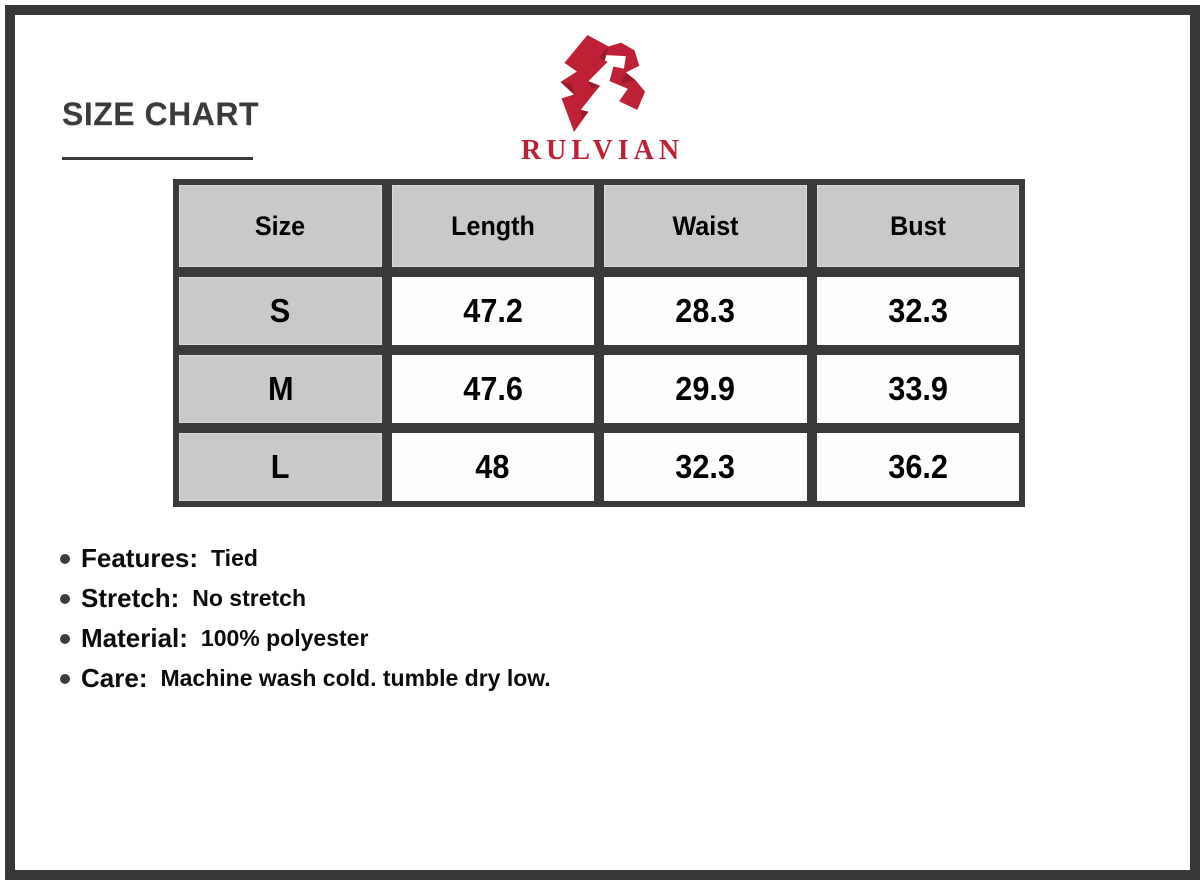 The width and height of the screenshot is (1200, 880). I want to click on size-table-cell-m-length: 47.6, so click(492, 389).